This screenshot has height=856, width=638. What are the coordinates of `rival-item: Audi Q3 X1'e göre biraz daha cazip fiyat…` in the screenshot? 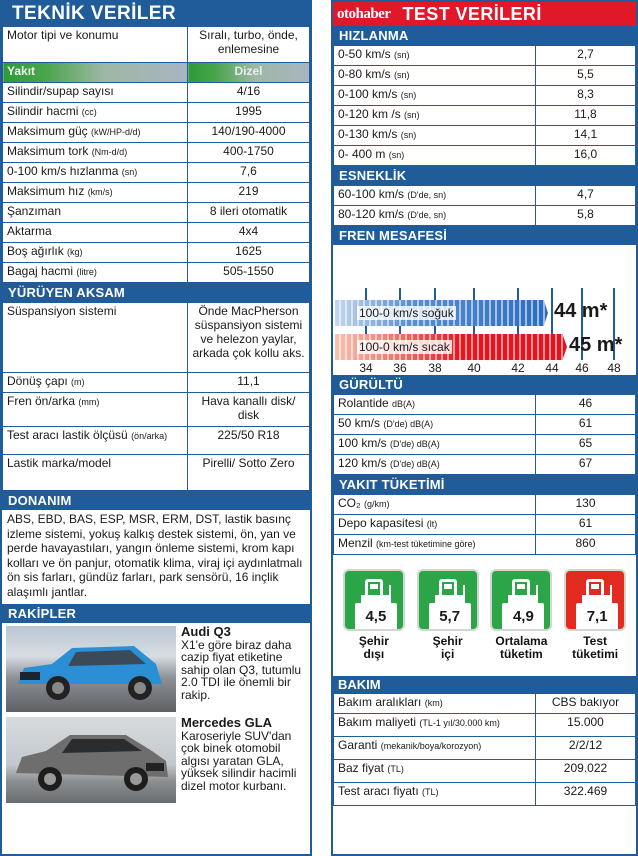 It's located at (156, 668).